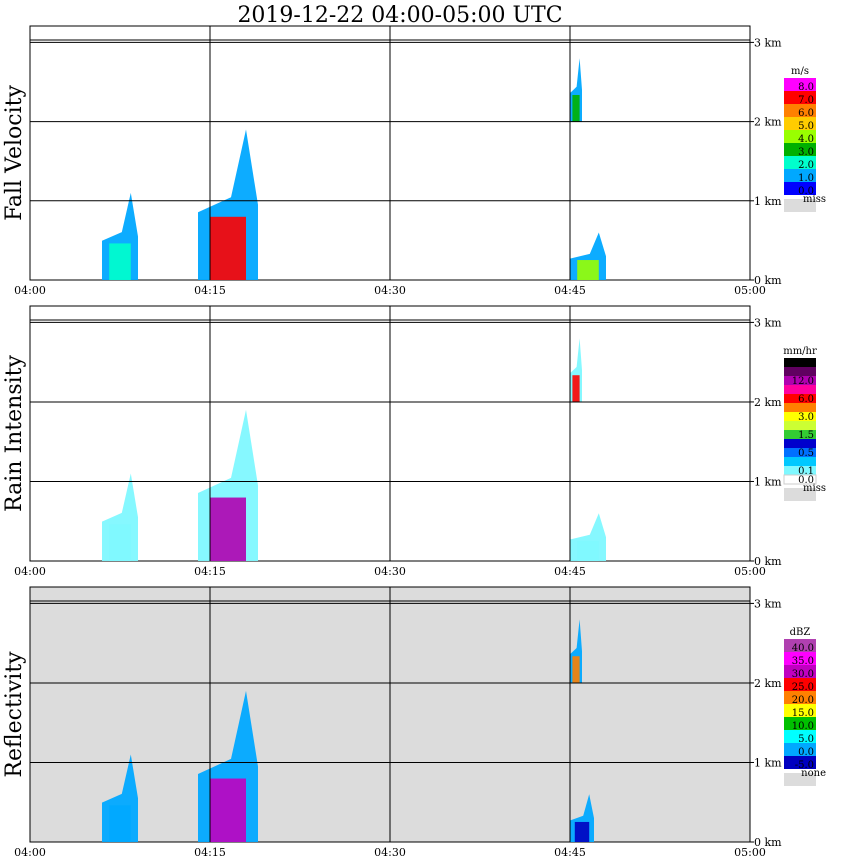 This screenshot has height=868, width=850. What do you see at coordinates (576, 669) in the screenshot?
I see `event-core-20.0` at bounding box center [576, 669].